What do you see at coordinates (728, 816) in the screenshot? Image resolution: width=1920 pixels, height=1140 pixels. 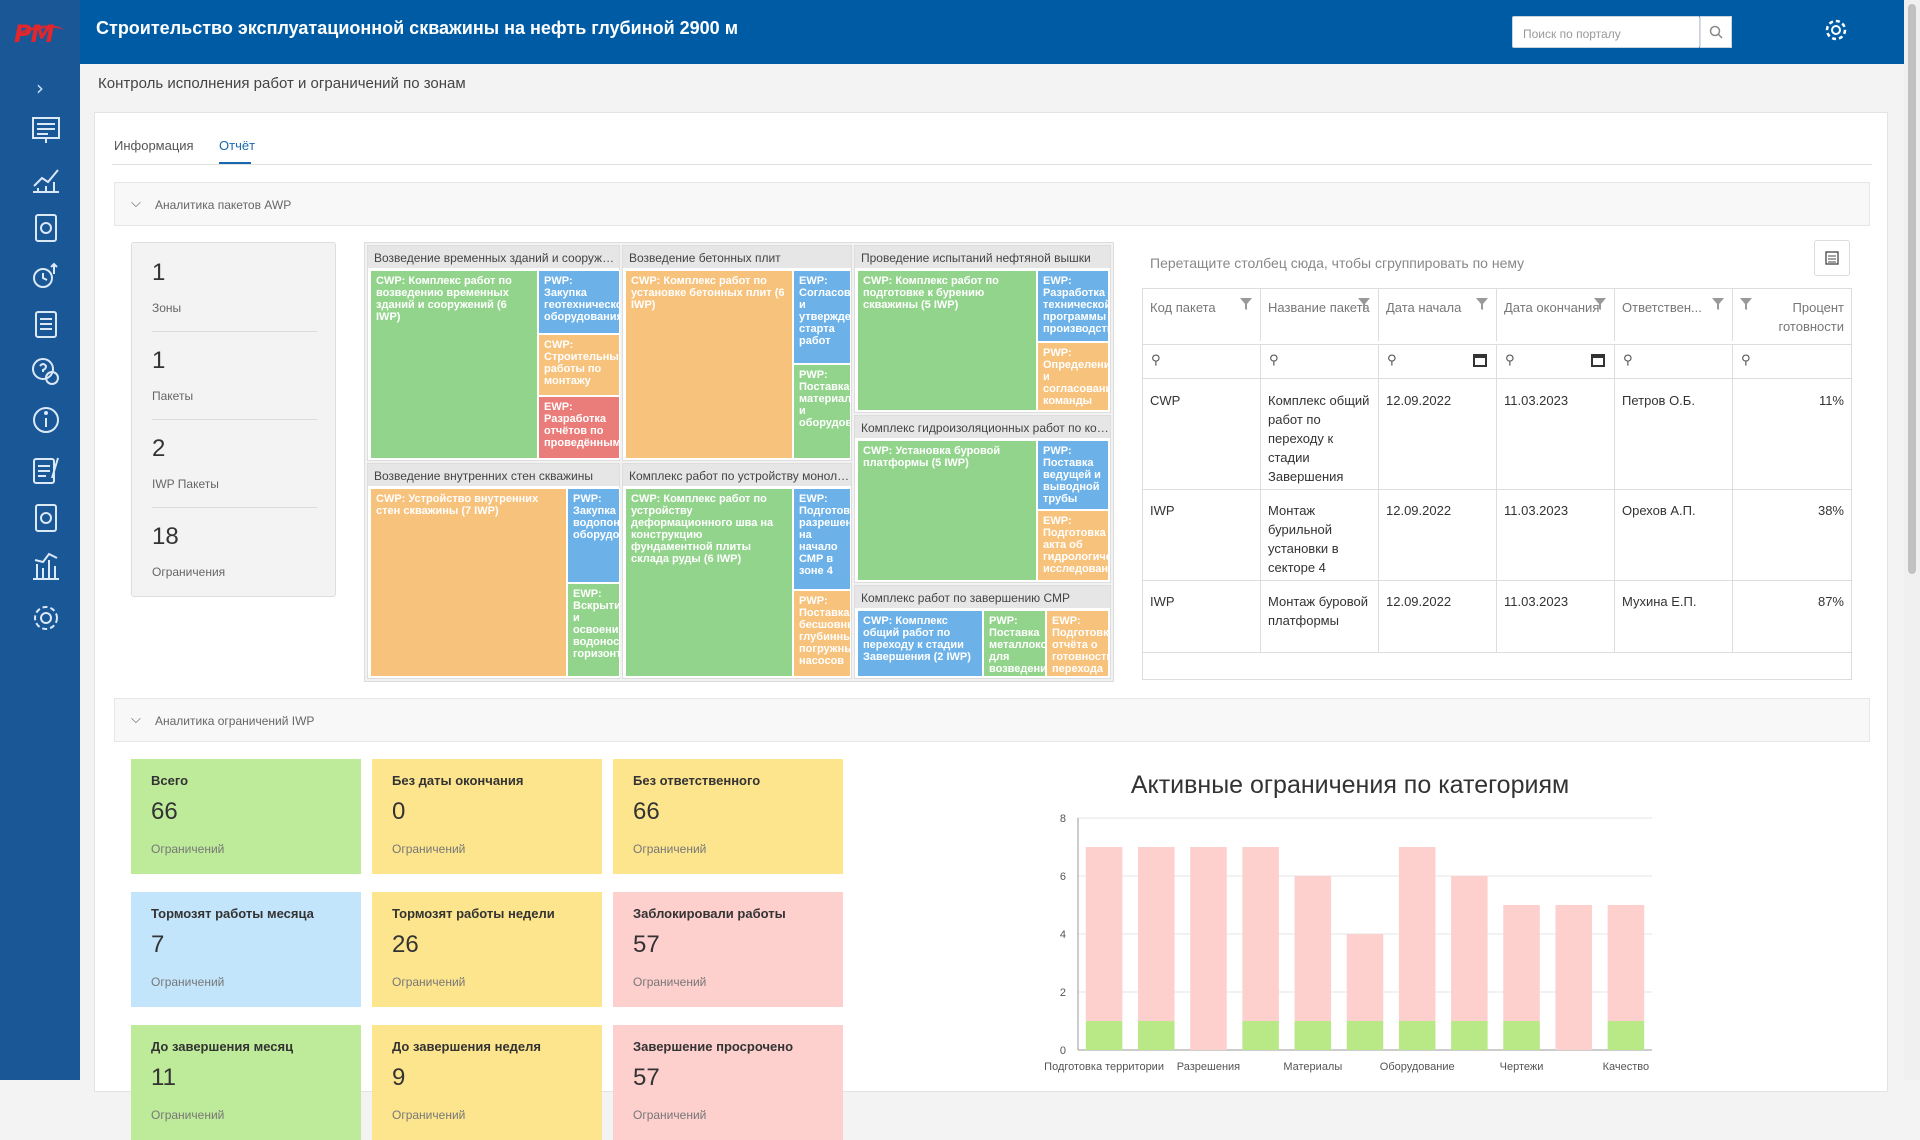 I see `constraint-card-no-responsible: Без ответственного 66 Ограничений` at bounding box center [728, 816].